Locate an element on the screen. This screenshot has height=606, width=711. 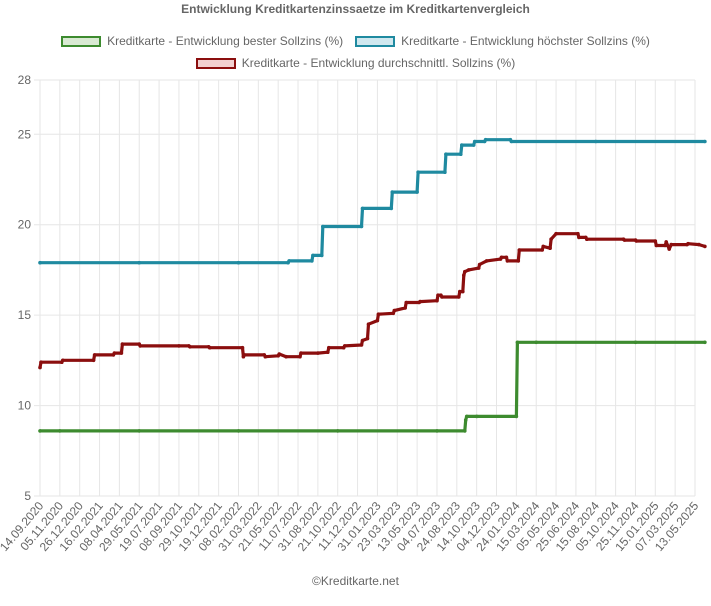
y-tick-label: 25 is located at coordinates (25, 134).